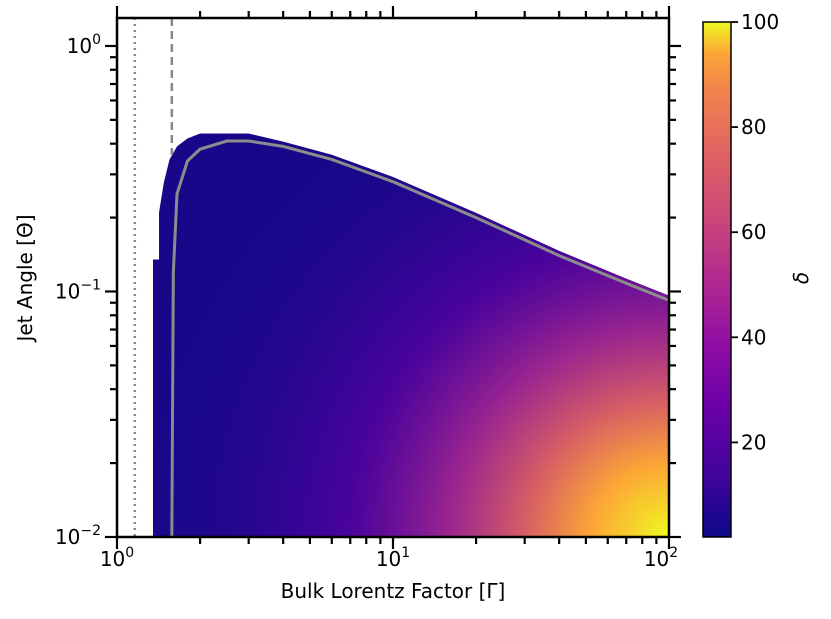  What do you see at coordinates (760, 22) in the screenshot?
I see `colorbar-tick-label: 100` at bounding box center [760, 22].